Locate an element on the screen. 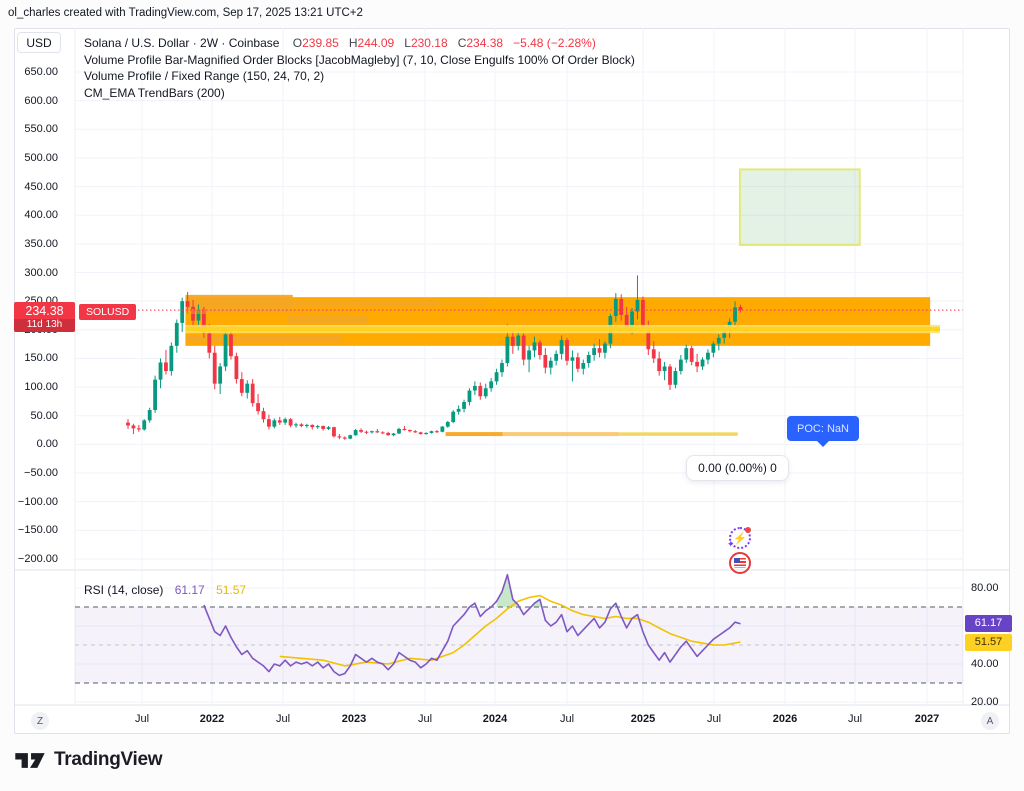  rsi-ma-value: 51.57 is located at coordinates (231, 590).